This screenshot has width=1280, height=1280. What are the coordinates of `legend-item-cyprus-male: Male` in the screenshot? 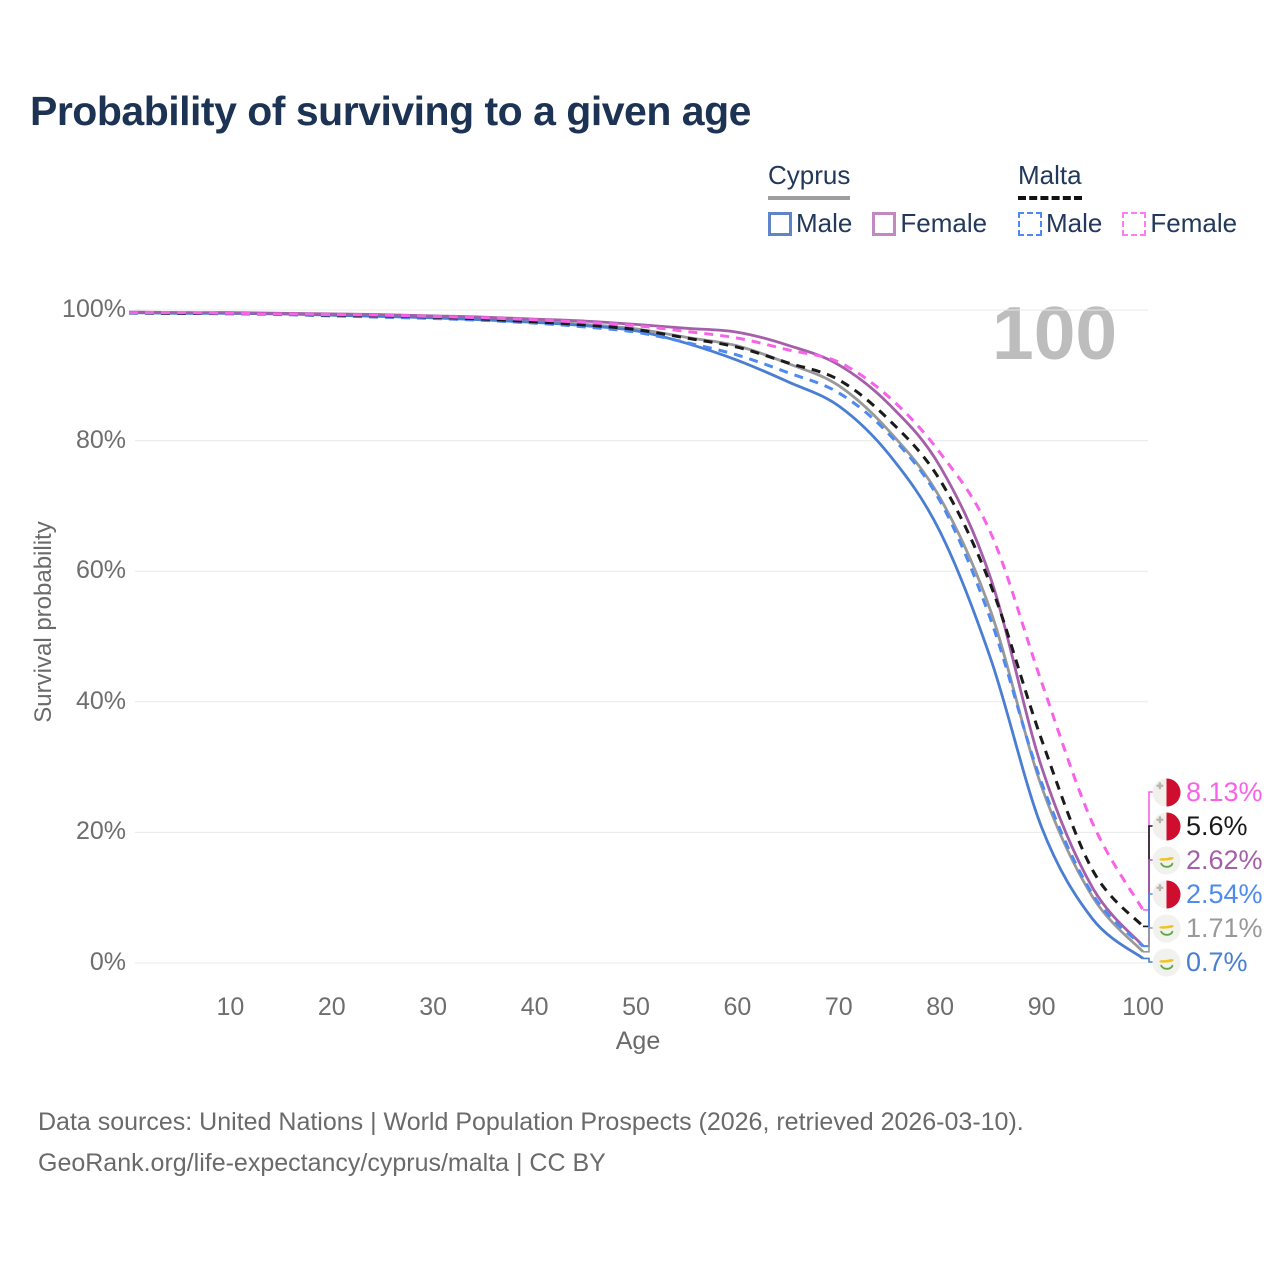 It's located at (810, 223).